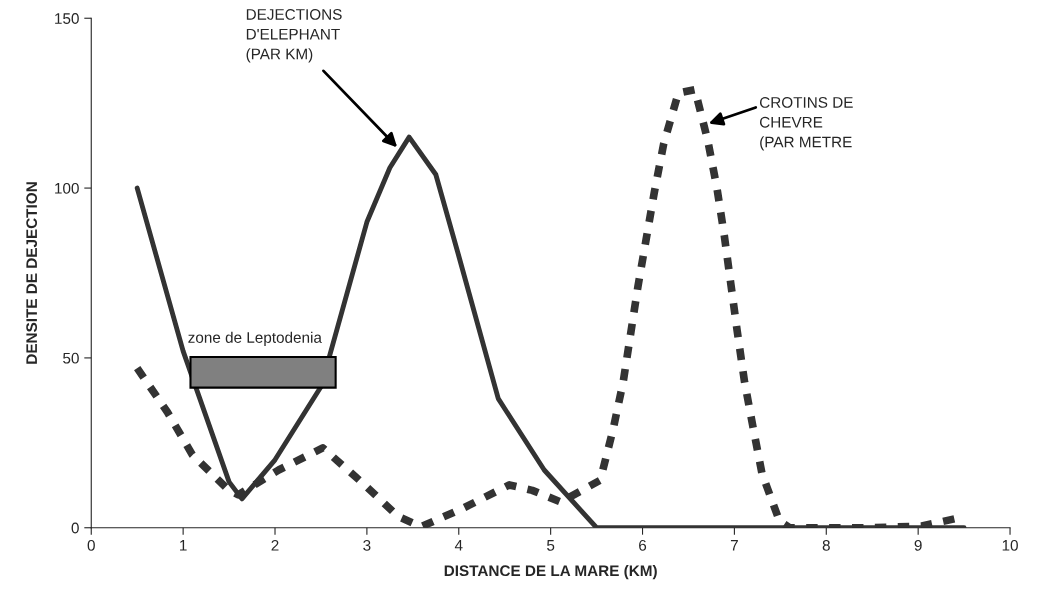  I want to click on x-tick-label: 7, so click(734, 545).